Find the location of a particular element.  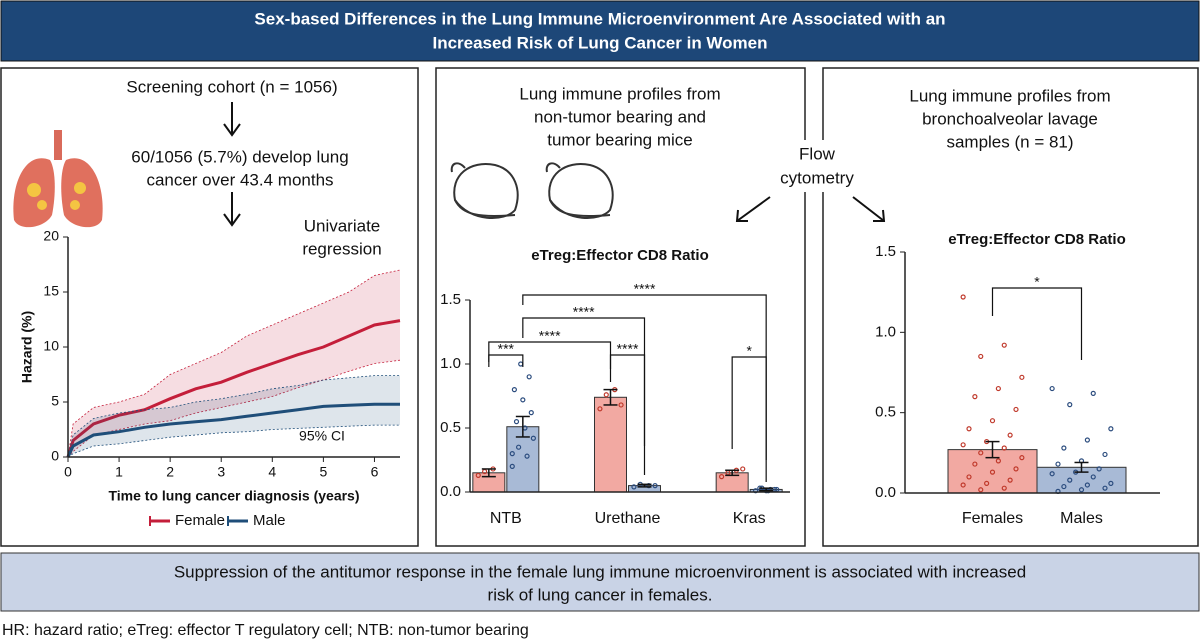

annotation: 95% CI is located at coordinates (322, 436).